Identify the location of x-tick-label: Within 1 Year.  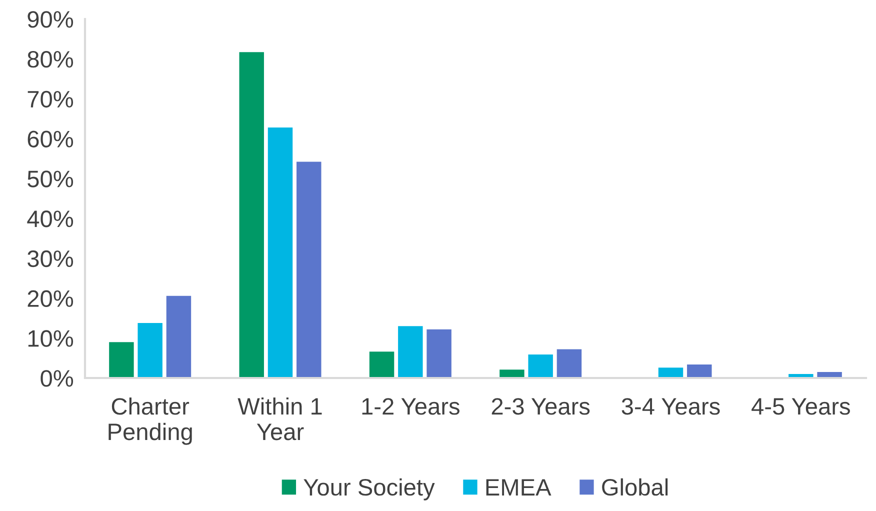
(280, 418).